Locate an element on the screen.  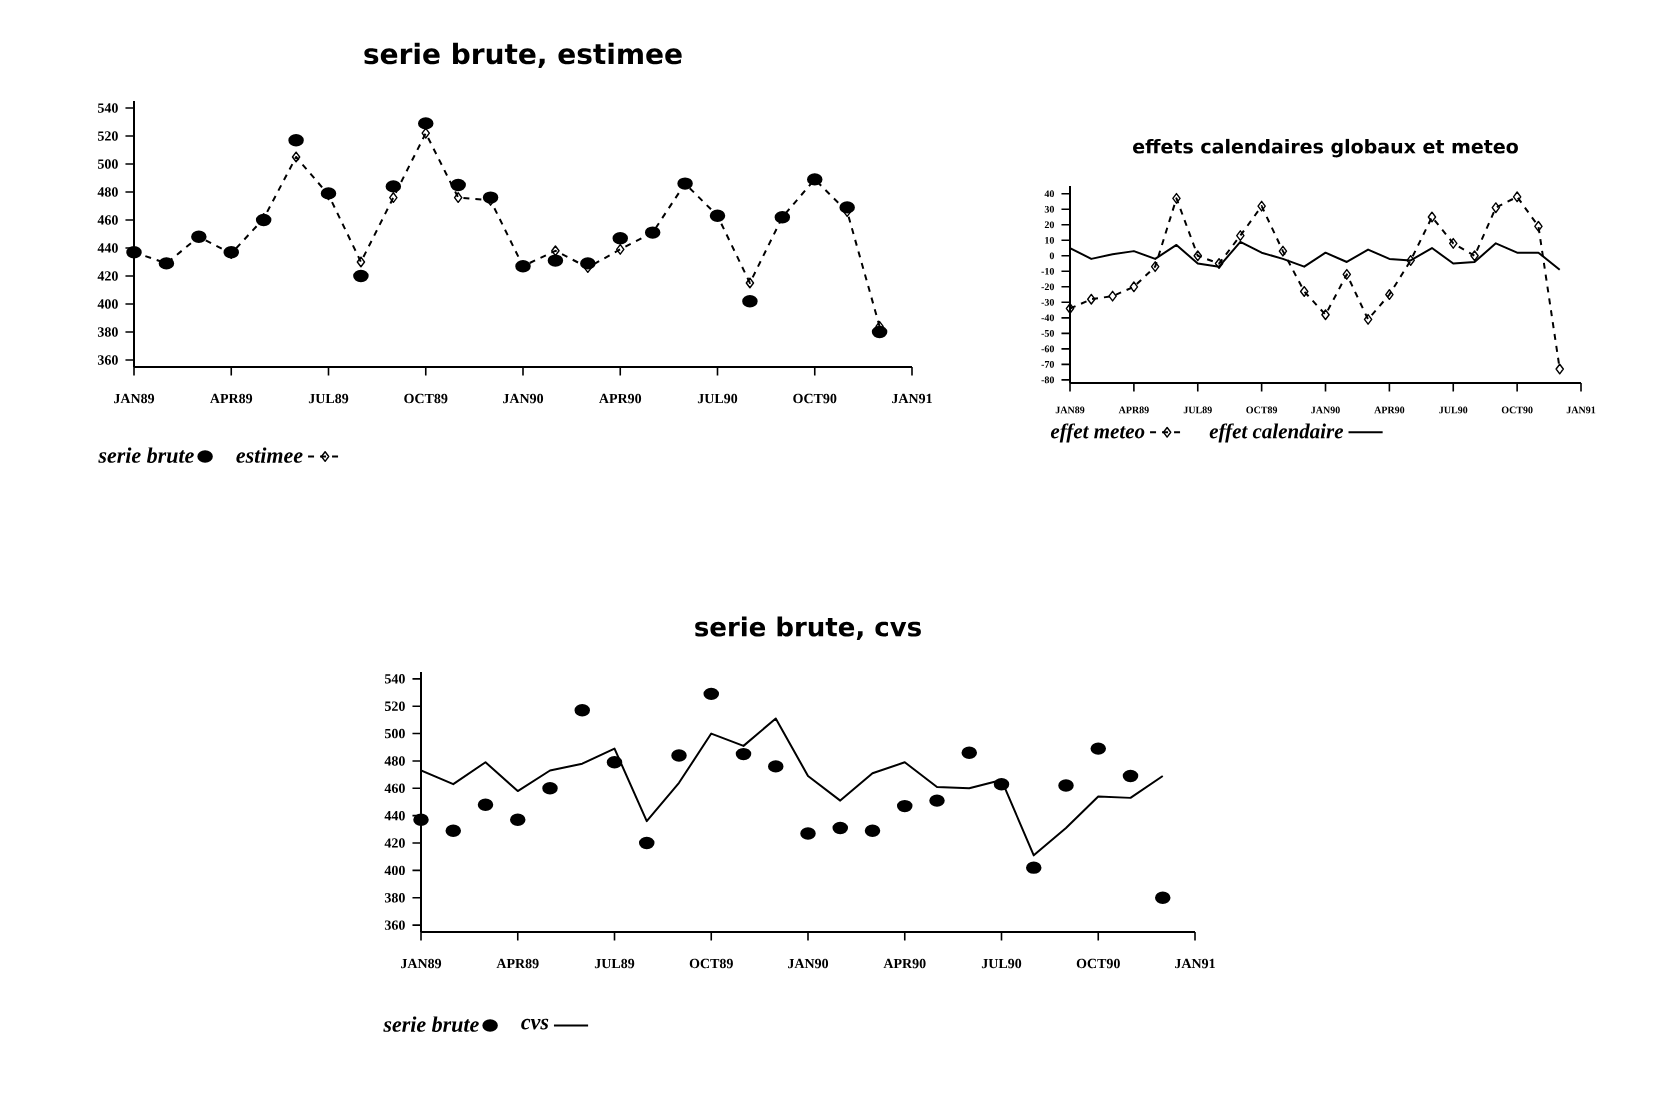
chart-title: serie brute, estimee is located at coordinates (523, 55).